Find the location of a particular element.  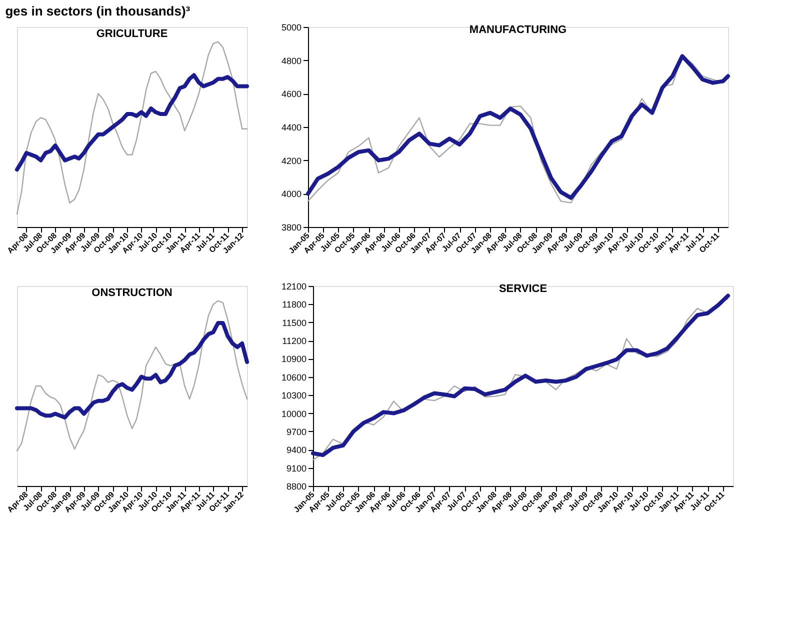

y-tick-label: 8800 is located at coordinates (296, 487).